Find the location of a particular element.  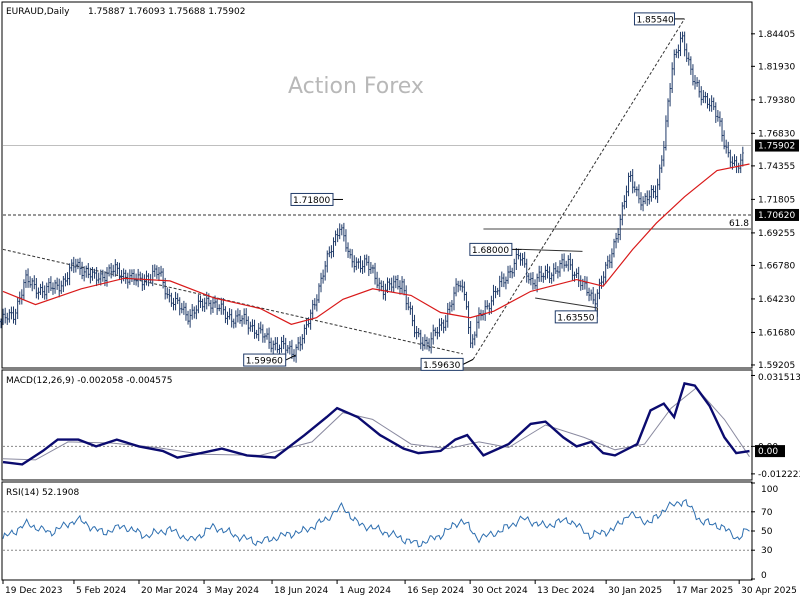

macd-series is located at coordinates (376, 423).